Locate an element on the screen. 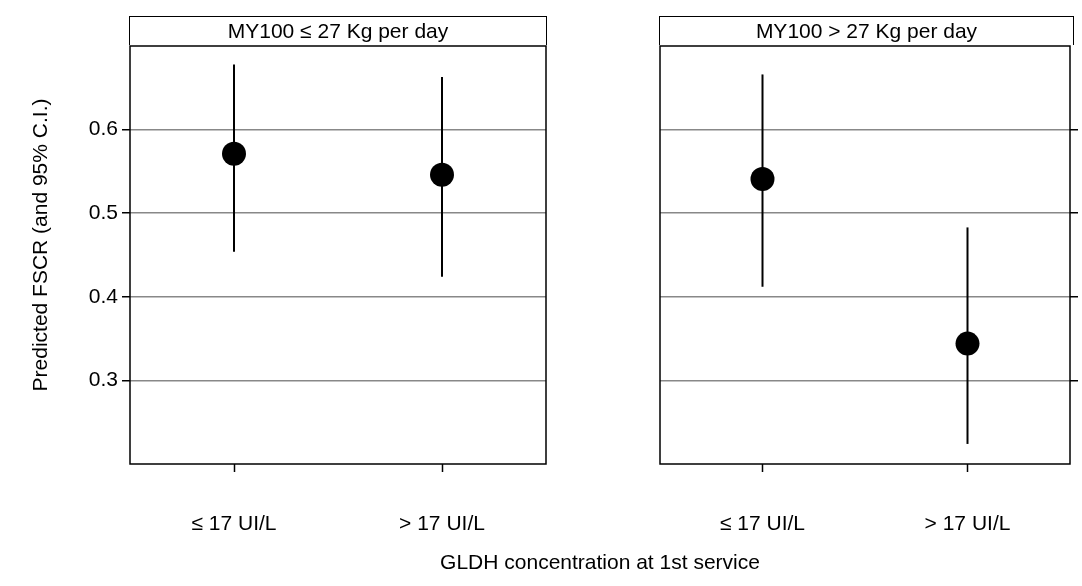 The image size is (1082, 586). y-tick-label: 0.3 is located at coordinates (103, 379).